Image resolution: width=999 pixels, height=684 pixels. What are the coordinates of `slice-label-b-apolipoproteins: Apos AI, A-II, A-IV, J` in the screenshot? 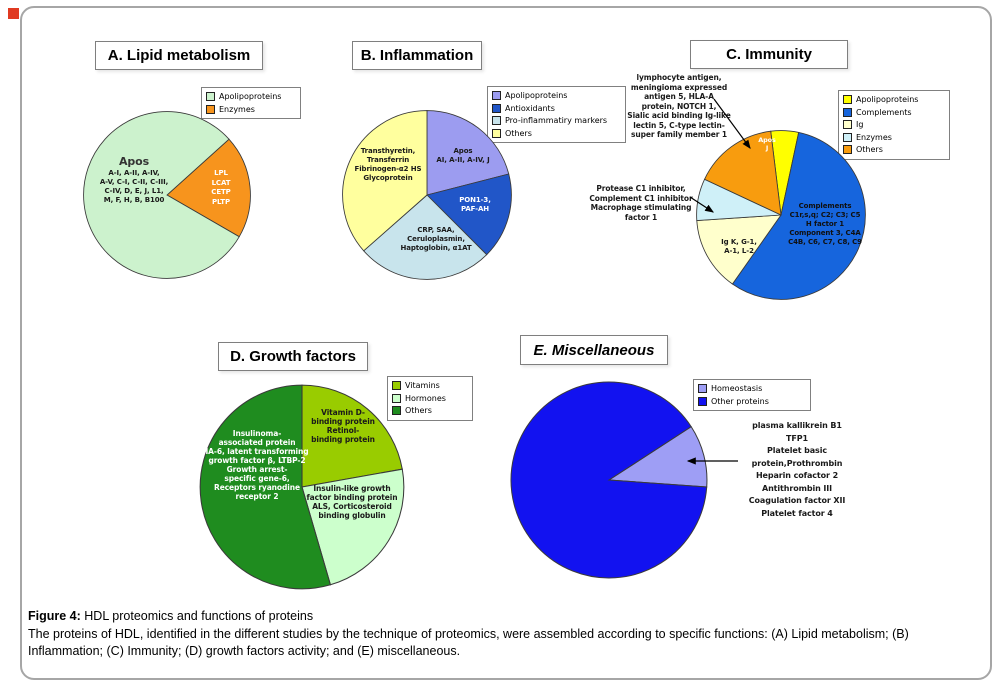 It's located at (463, 155).